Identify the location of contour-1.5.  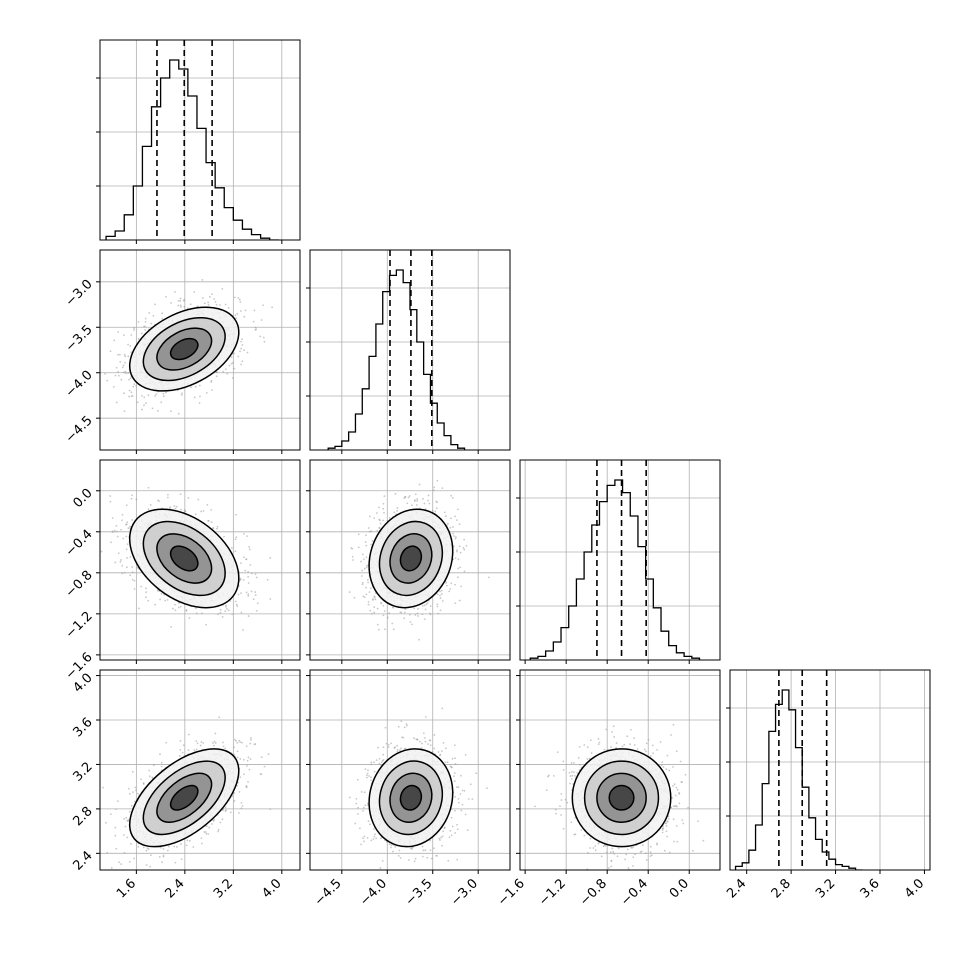
(184, 349).